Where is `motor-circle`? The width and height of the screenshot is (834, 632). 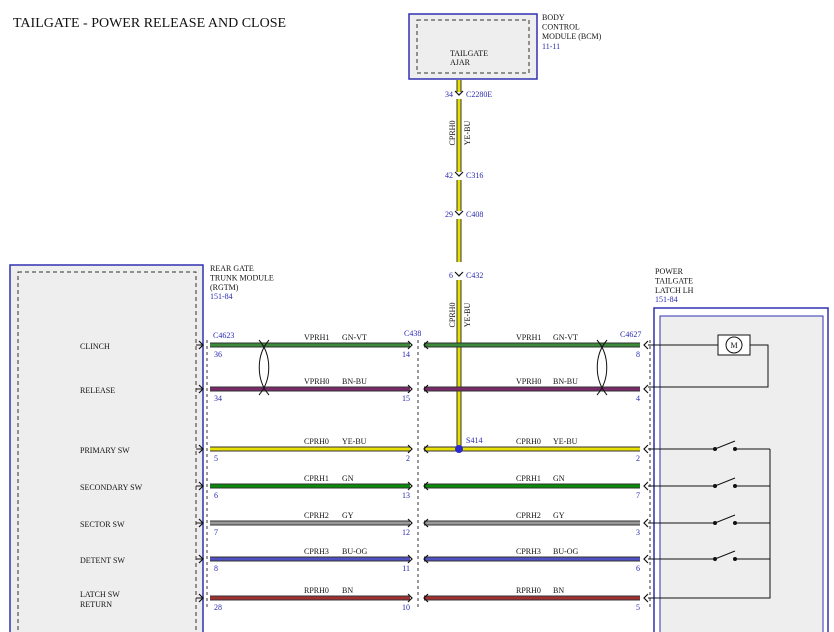 motor-circle is located at coordinates (734, 345).